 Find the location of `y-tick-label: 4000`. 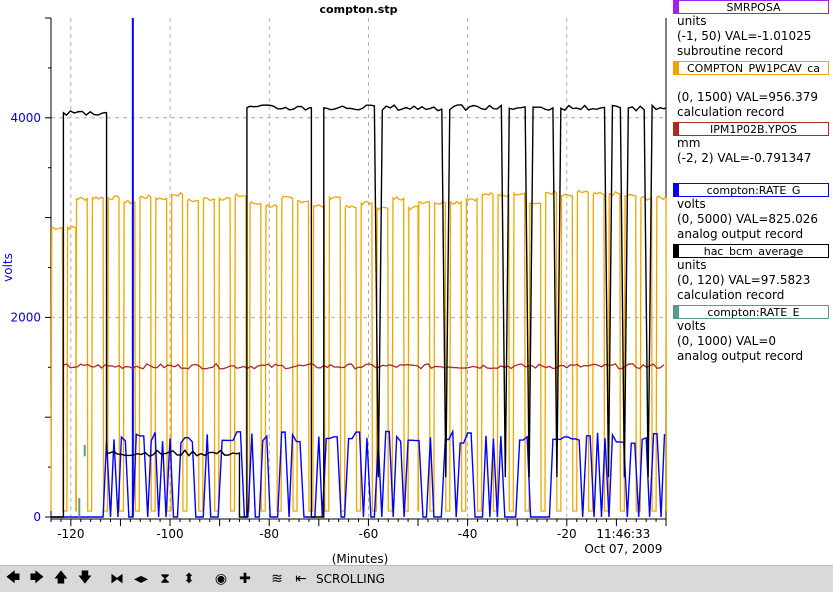

y-tick-label: 4000 is located at coordinates (25, 118).